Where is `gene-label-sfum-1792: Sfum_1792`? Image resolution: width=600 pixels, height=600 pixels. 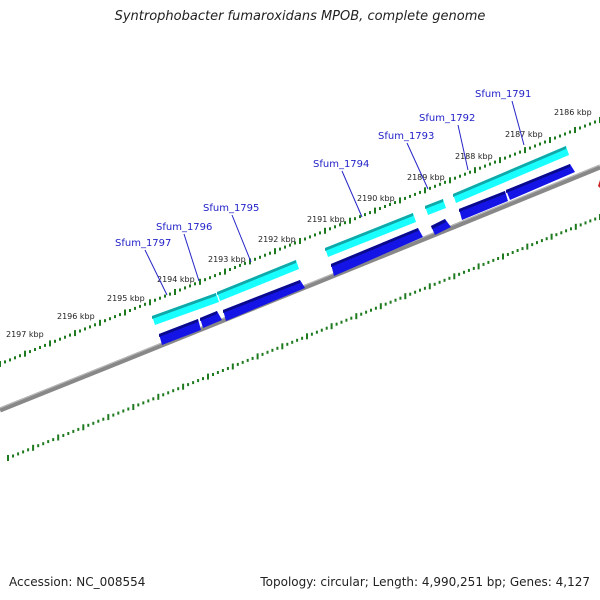
gene-label-sfum-1792: Sfum_1792 is located at coordinates (447, 118).